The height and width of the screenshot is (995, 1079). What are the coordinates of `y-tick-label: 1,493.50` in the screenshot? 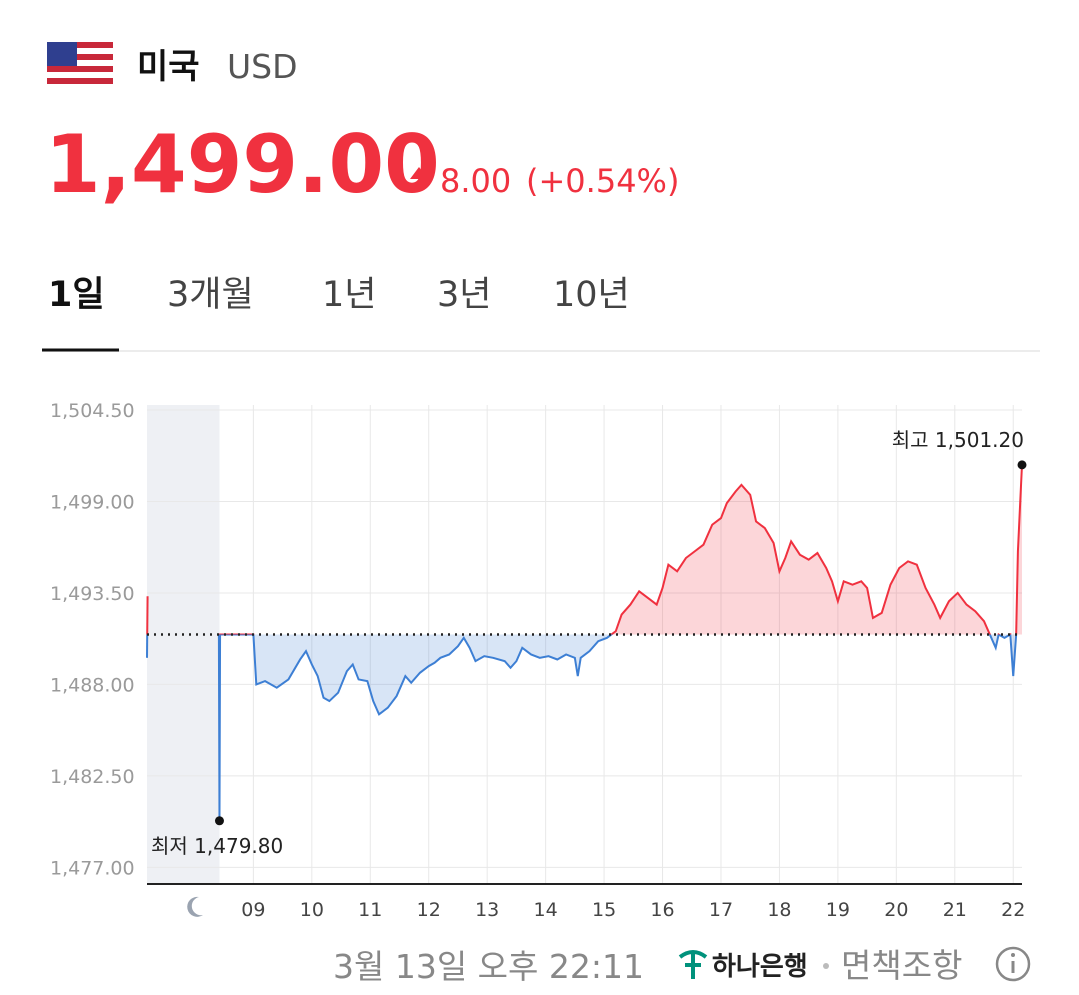 It's located at (92, 594).